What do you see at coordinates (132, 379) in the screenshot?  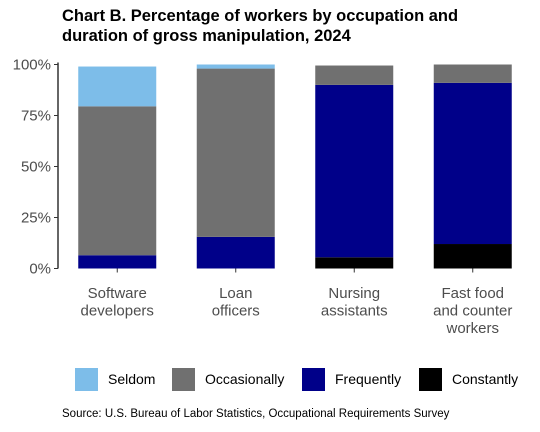 I see `legend-label-seldom: Seldom` at bounding box center [132, 379].